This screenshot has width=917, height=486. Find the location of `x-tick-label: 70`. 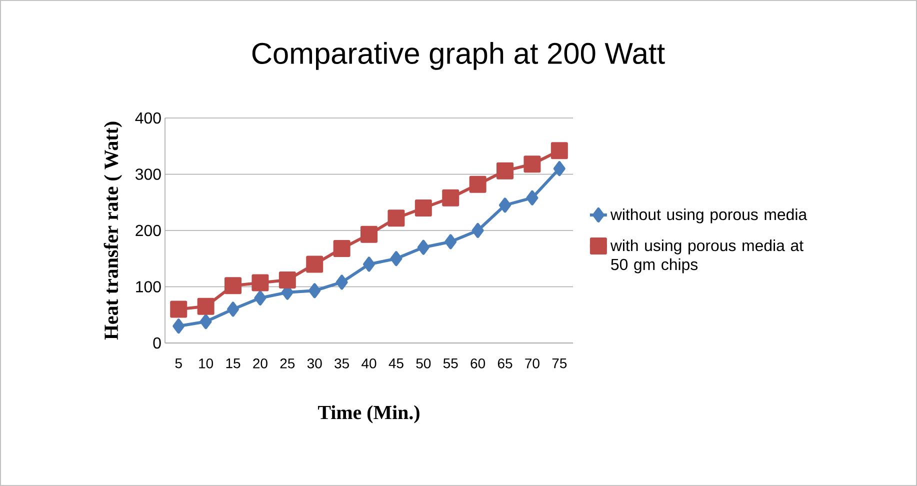

x-tick-label: 70 is located at coordinates (532, 363).